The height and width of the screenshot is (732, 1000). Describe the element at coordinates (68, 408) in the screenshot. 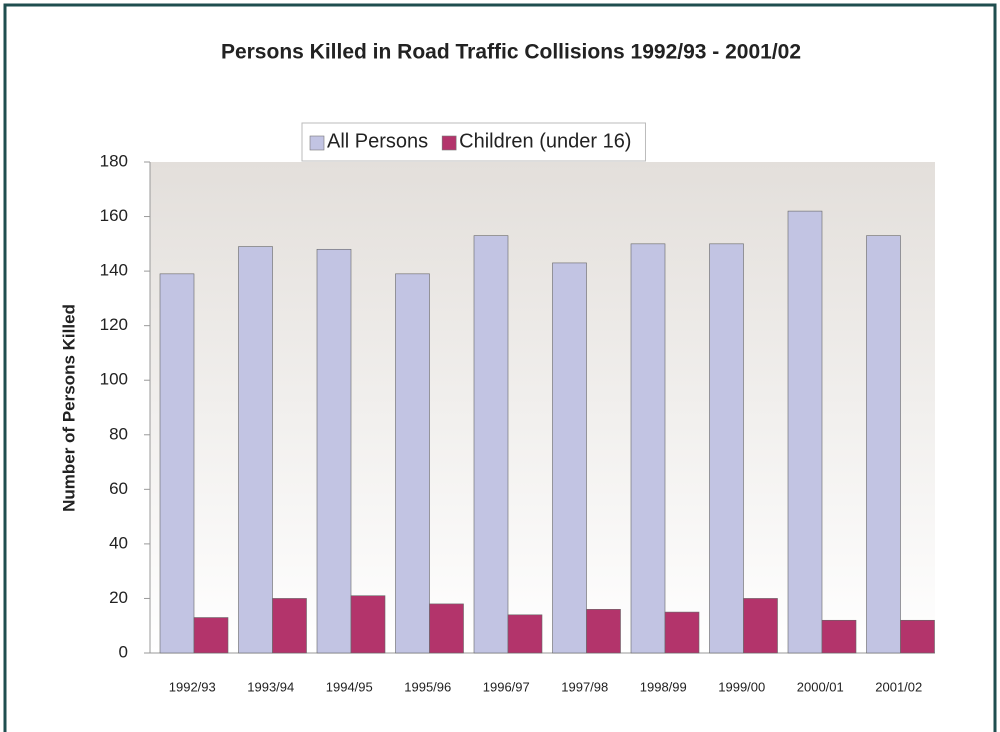

I see `y-axis-label: Number of Persons Killed` at that location.